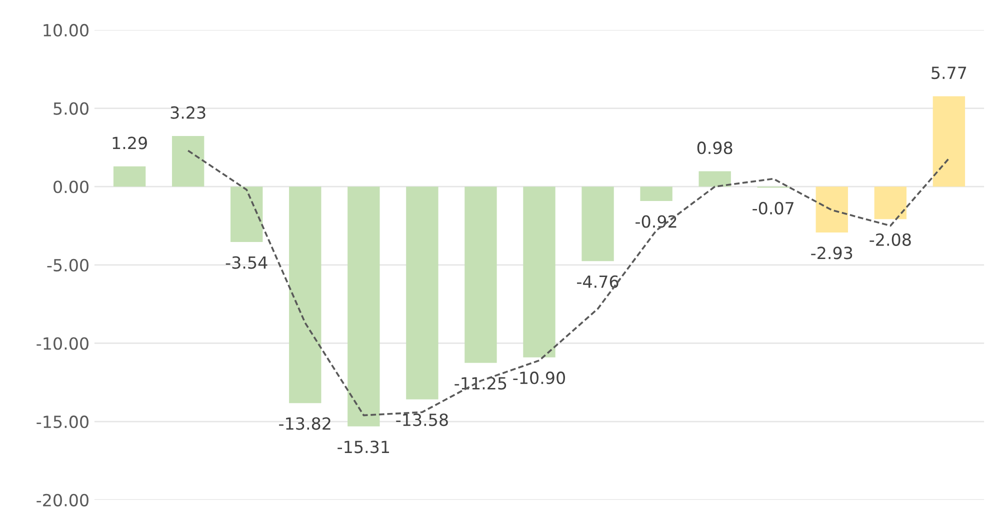 The image size is (994, 508). Describe the element at coordinates (71, 187) in the screenshot. I see `y-tick-label: 0.00` at that location.